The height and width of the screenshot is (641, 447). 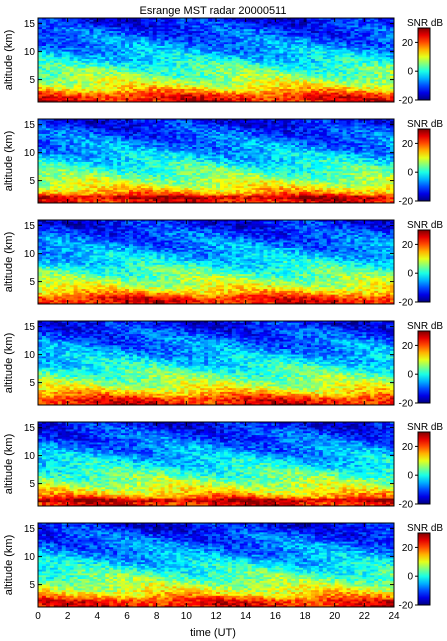 I want to click on x-tick-label: 10, so click(x=187, y=616).